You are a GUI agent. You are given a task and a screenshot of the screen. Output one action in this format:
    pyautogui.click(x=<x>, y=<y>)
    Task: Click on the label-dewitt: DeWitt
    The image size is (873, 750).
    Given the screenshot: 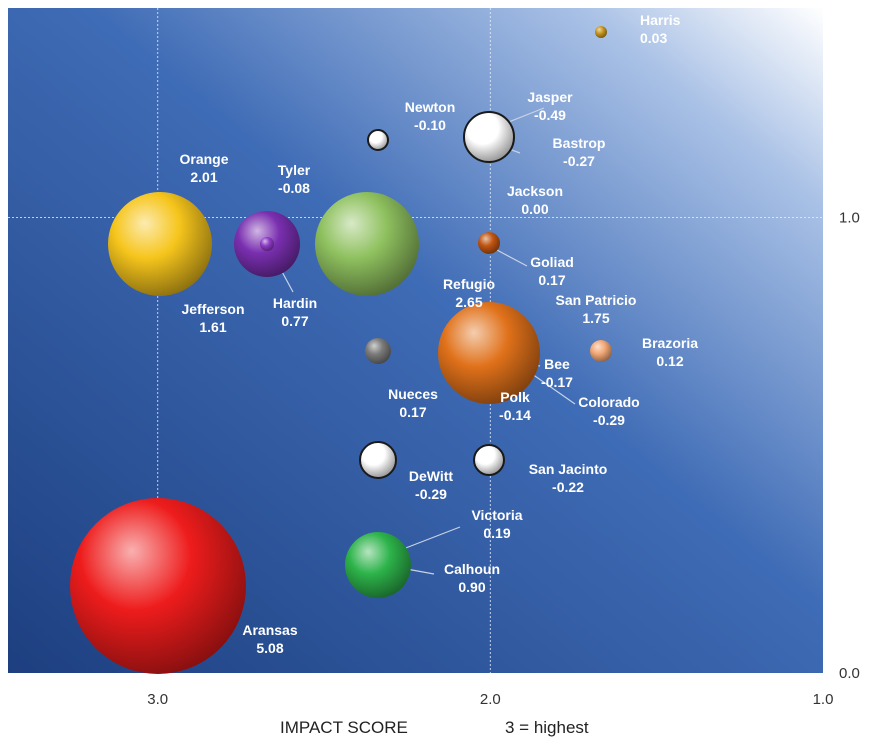 What is the action you would take?
    pyautogui.click(x=431, y=476)
    